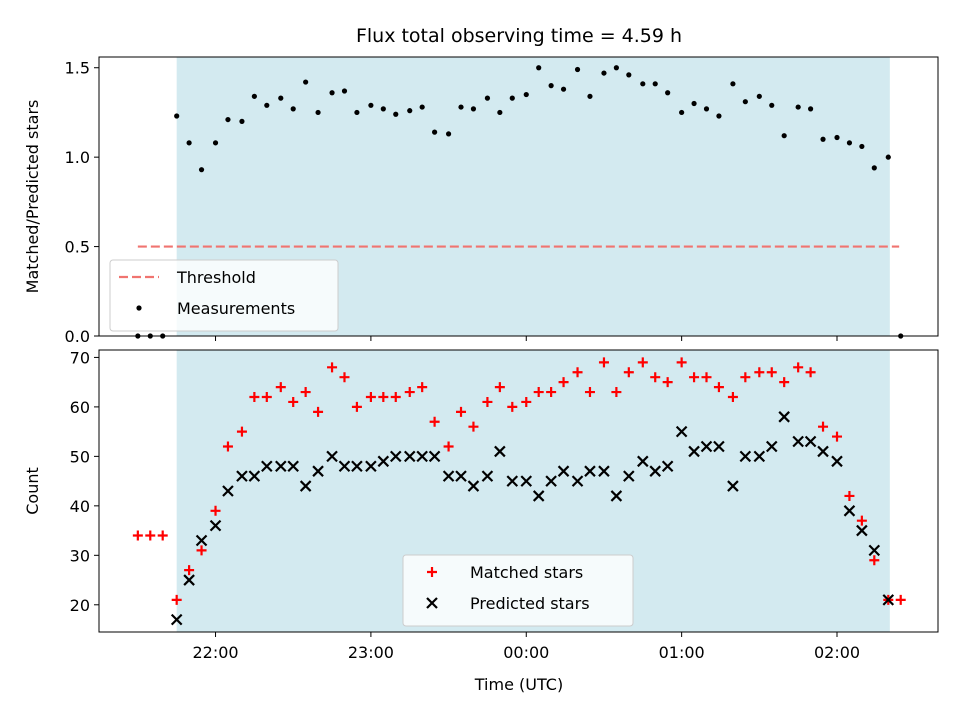 The width and height of the screenshot is (960, 720). What do you see at coordinates (215, 652) in the screenshot?
I see `x-tick-label: 22:00` at bounding box center [215, 652].